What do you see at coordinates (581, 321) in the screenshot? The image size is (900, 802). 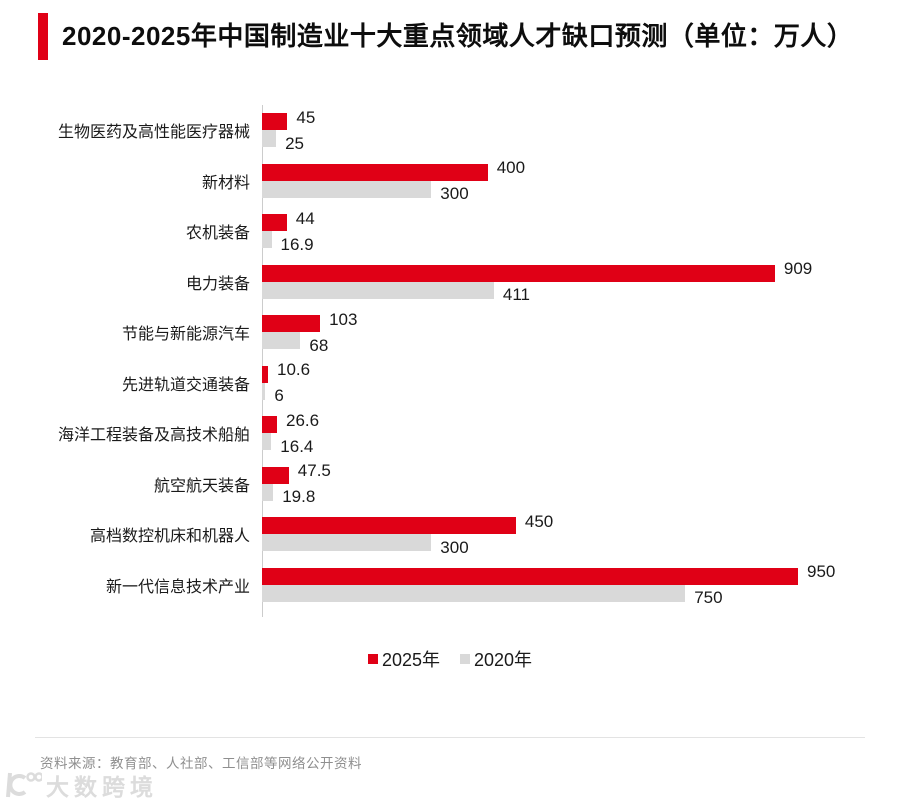 I see `bar-line-2025年: 103` at bounding box center [581, 321].